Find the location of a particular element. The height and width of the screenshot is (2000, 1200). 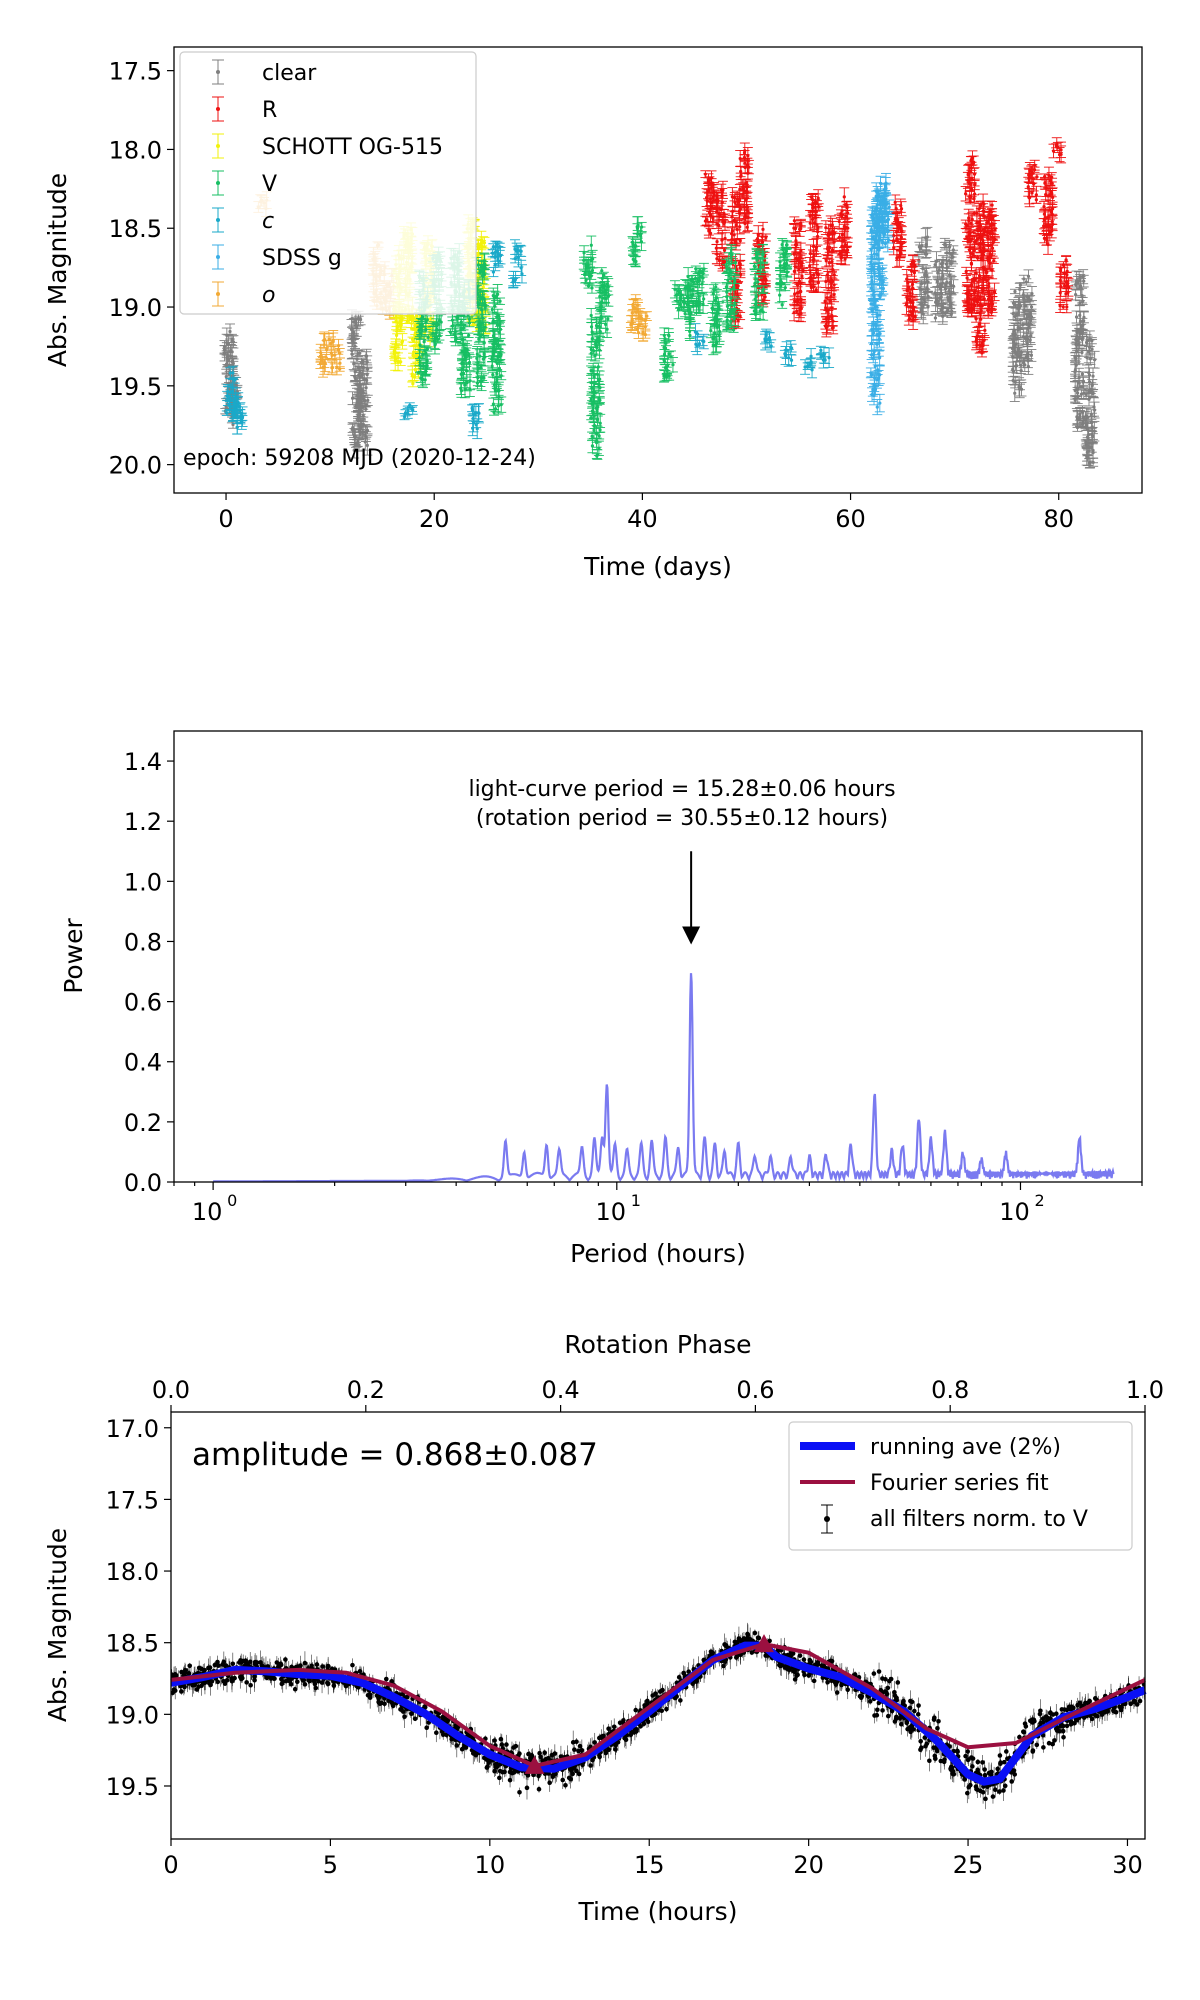

y-tick-label: 17.0 is located at coordinates (132, 1429).